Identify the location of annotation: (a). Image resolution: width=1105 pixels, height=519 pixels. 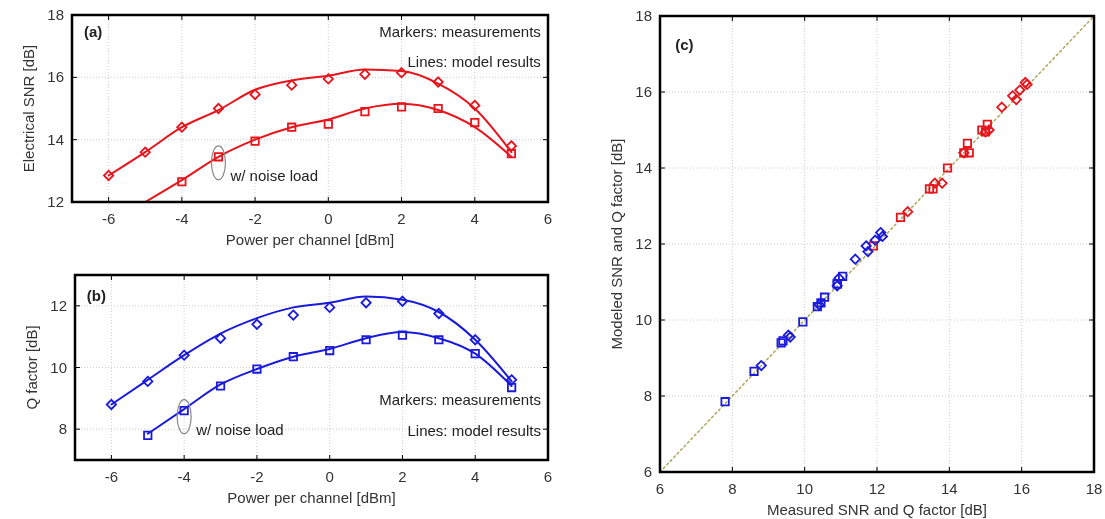
(93, 32).